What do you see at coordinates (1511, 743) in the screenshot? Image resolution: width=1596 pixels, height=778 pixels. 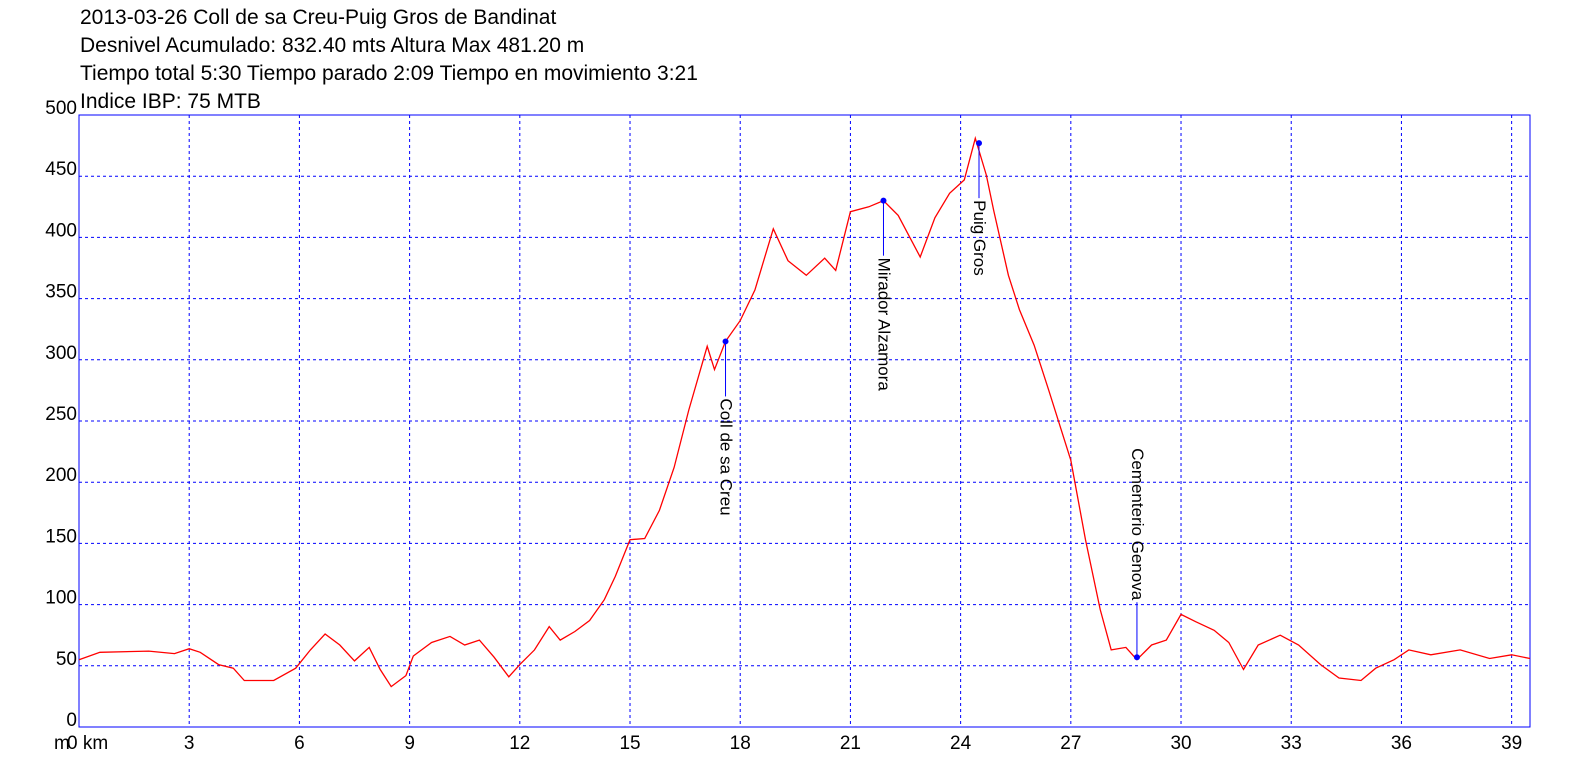 I see `x-tick-label: 39` at bounding box center [1511, 743].